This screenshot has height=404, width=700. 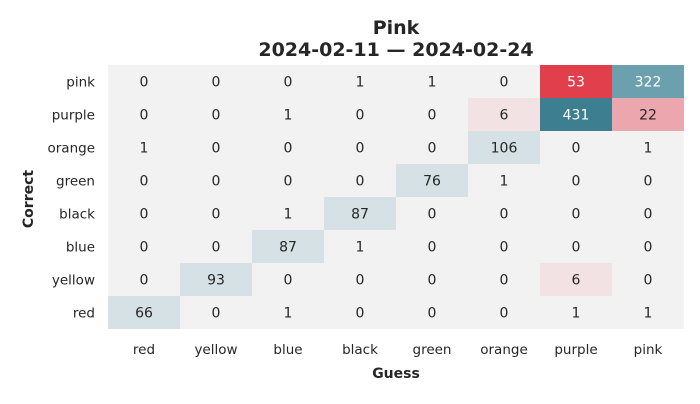 I want to click on y-tick-label: blue, so click(x=80, y=248).